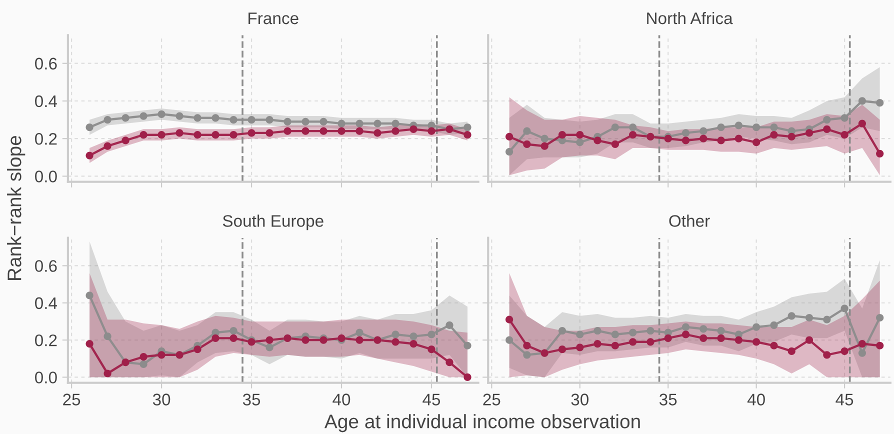 This screenshot has height=434, width=894. I want to click on chart-title: France, so click(273, 18).